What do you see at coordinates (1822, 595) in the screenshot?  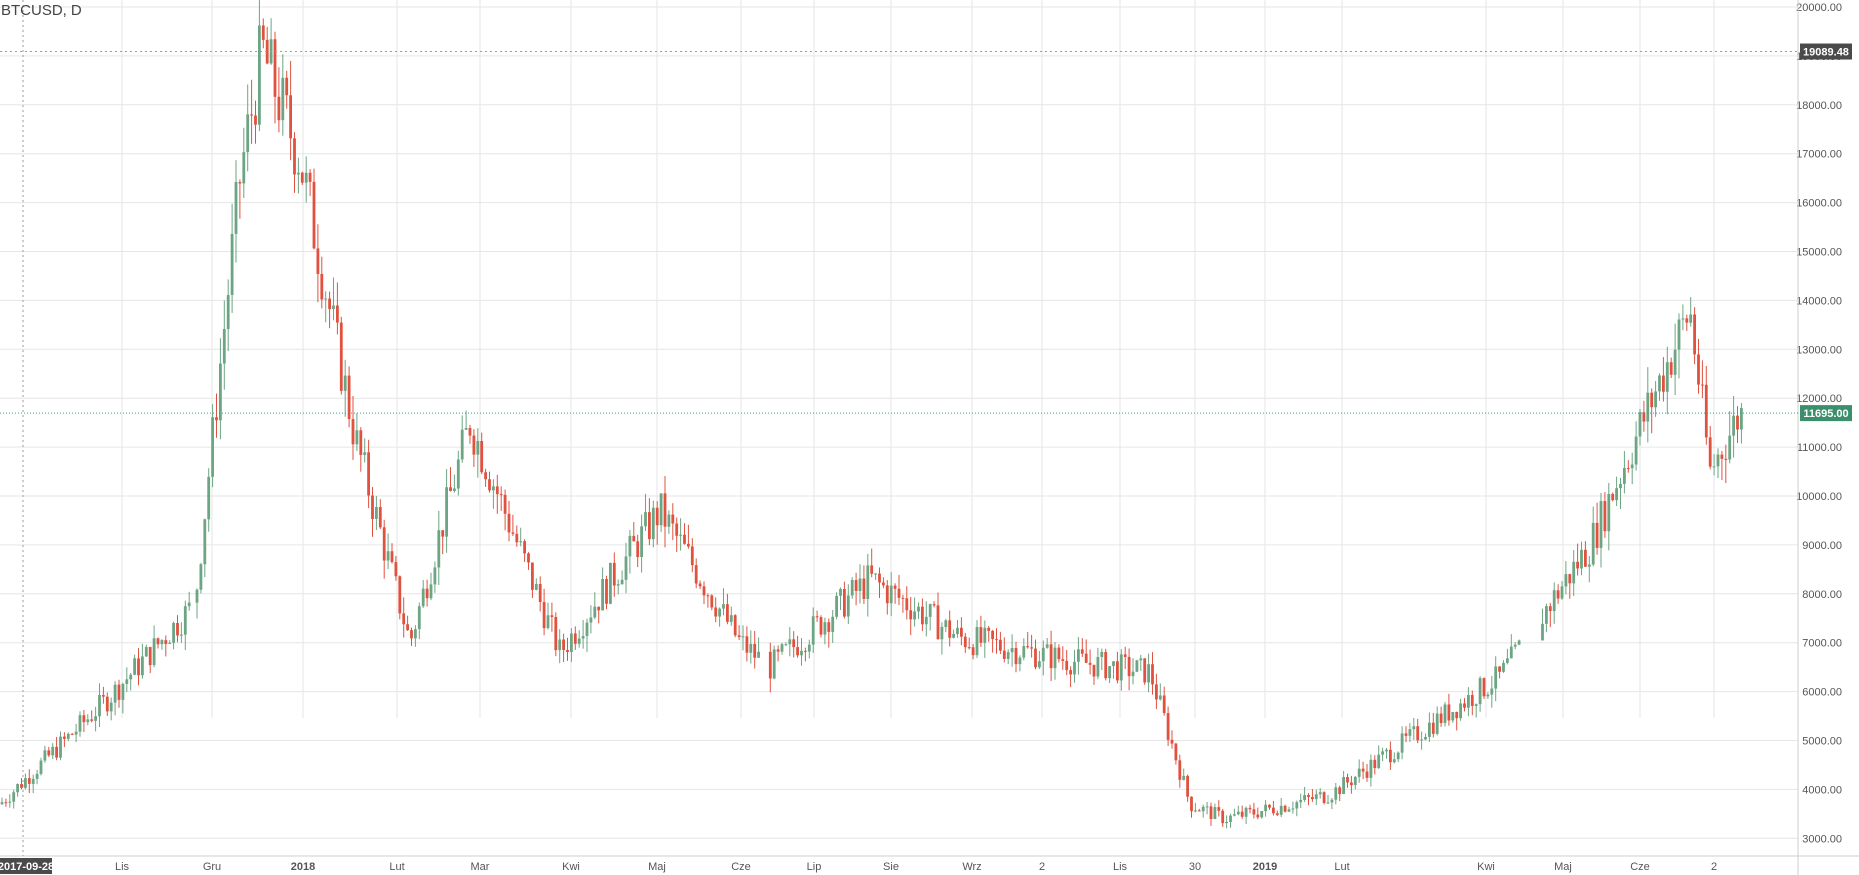 I see `price-tick-label: 8000.00` at bounding box center [1822, 595].